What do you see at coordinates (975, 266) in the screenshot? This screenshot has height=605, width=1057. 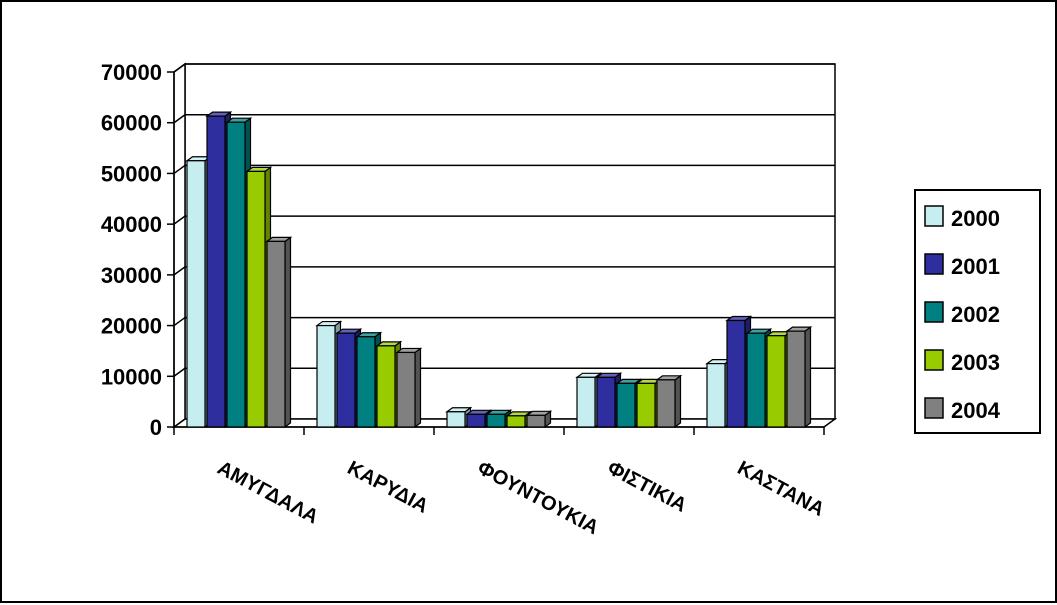 I see `legend-label: 2001` at bounding box center [975, 266].